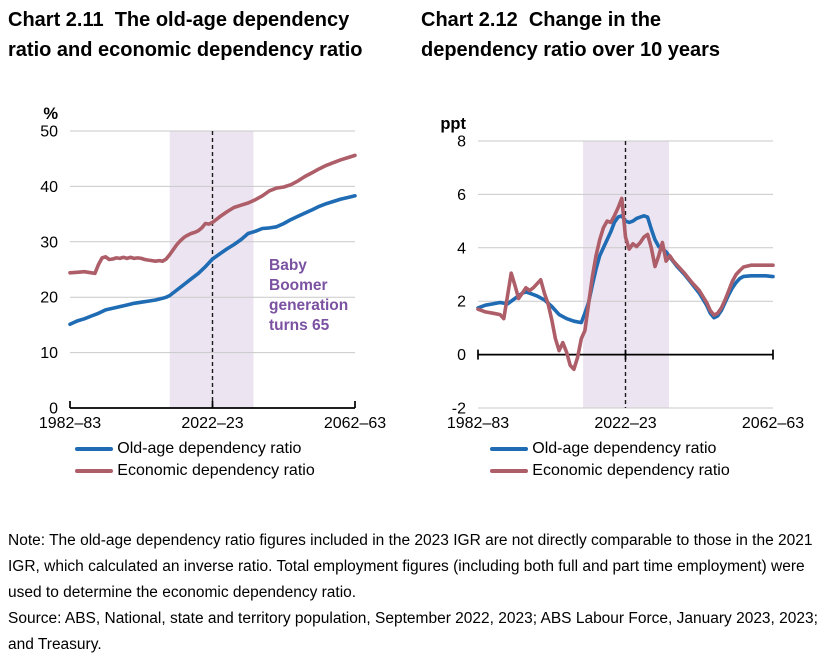  Describe the element at coordinates (541, 20) in the screenshot. I see `chart-2-12-title-line-1: Chart 2.12 Change in the` at that location.